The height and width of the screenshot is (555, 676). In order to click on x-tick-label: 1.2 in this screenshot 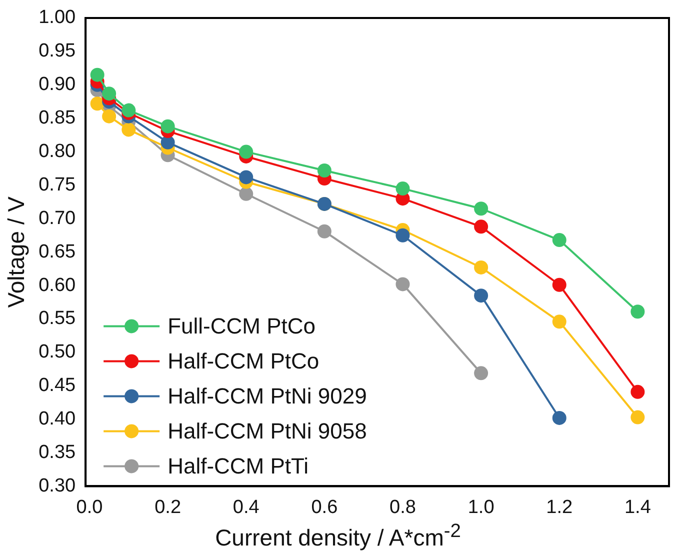, I will do `click(559, 507)`.